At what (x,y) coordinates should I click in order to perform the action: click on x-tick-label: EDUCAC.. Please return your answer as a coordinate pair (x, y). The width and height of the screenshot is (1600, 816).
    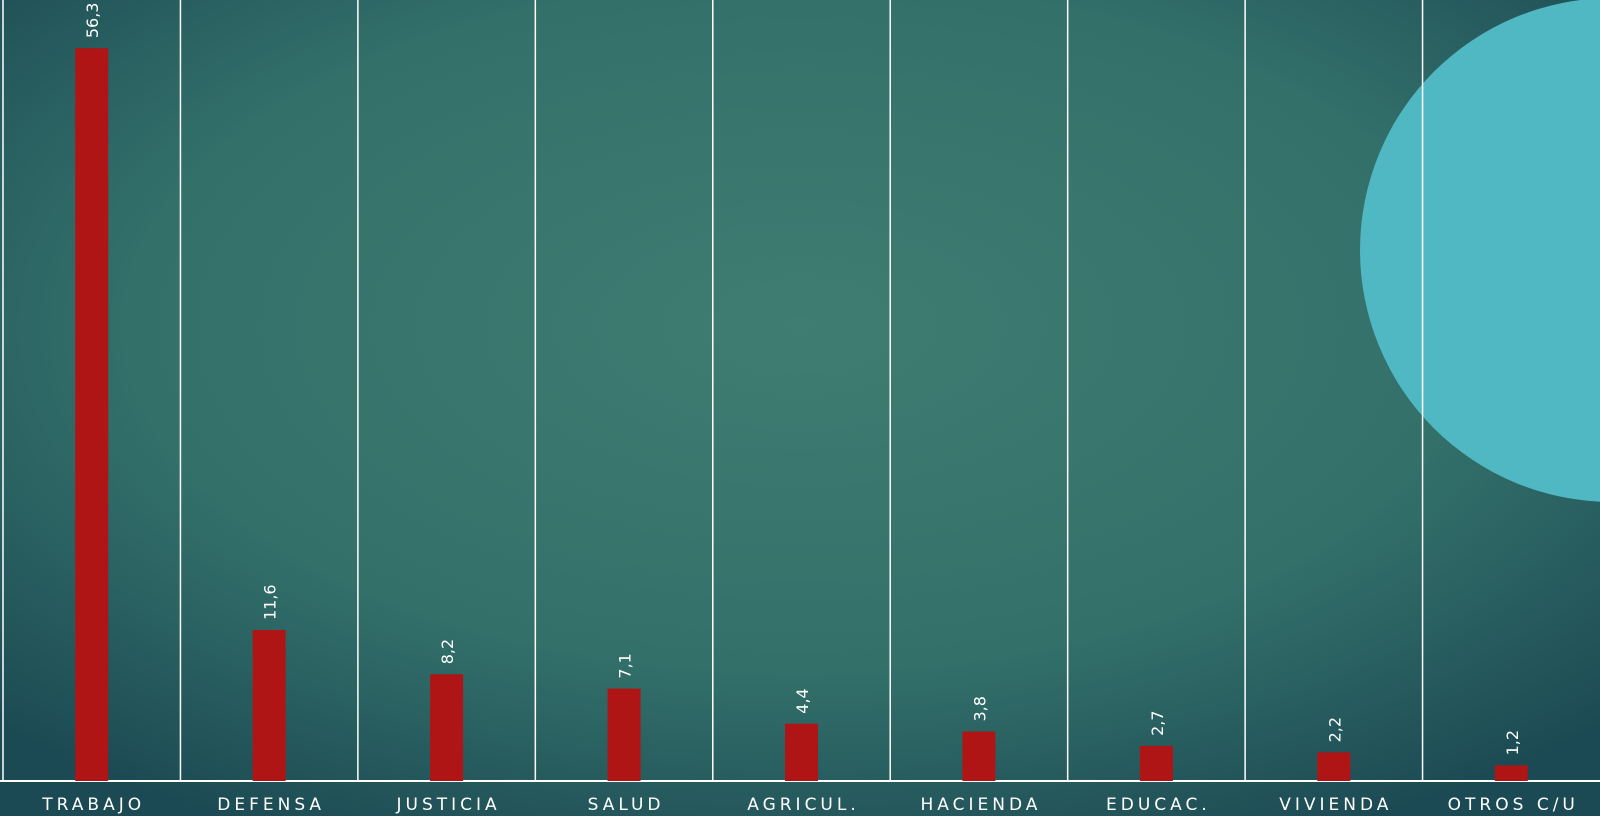
    Looking at the image, I should click on (1158, 805).